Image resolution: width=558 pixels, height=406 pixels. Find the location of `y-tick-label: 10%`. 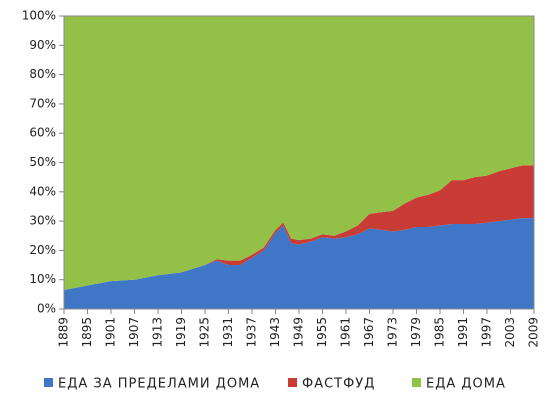

y-tick-label: 10% is located at coordinates (42, 279).